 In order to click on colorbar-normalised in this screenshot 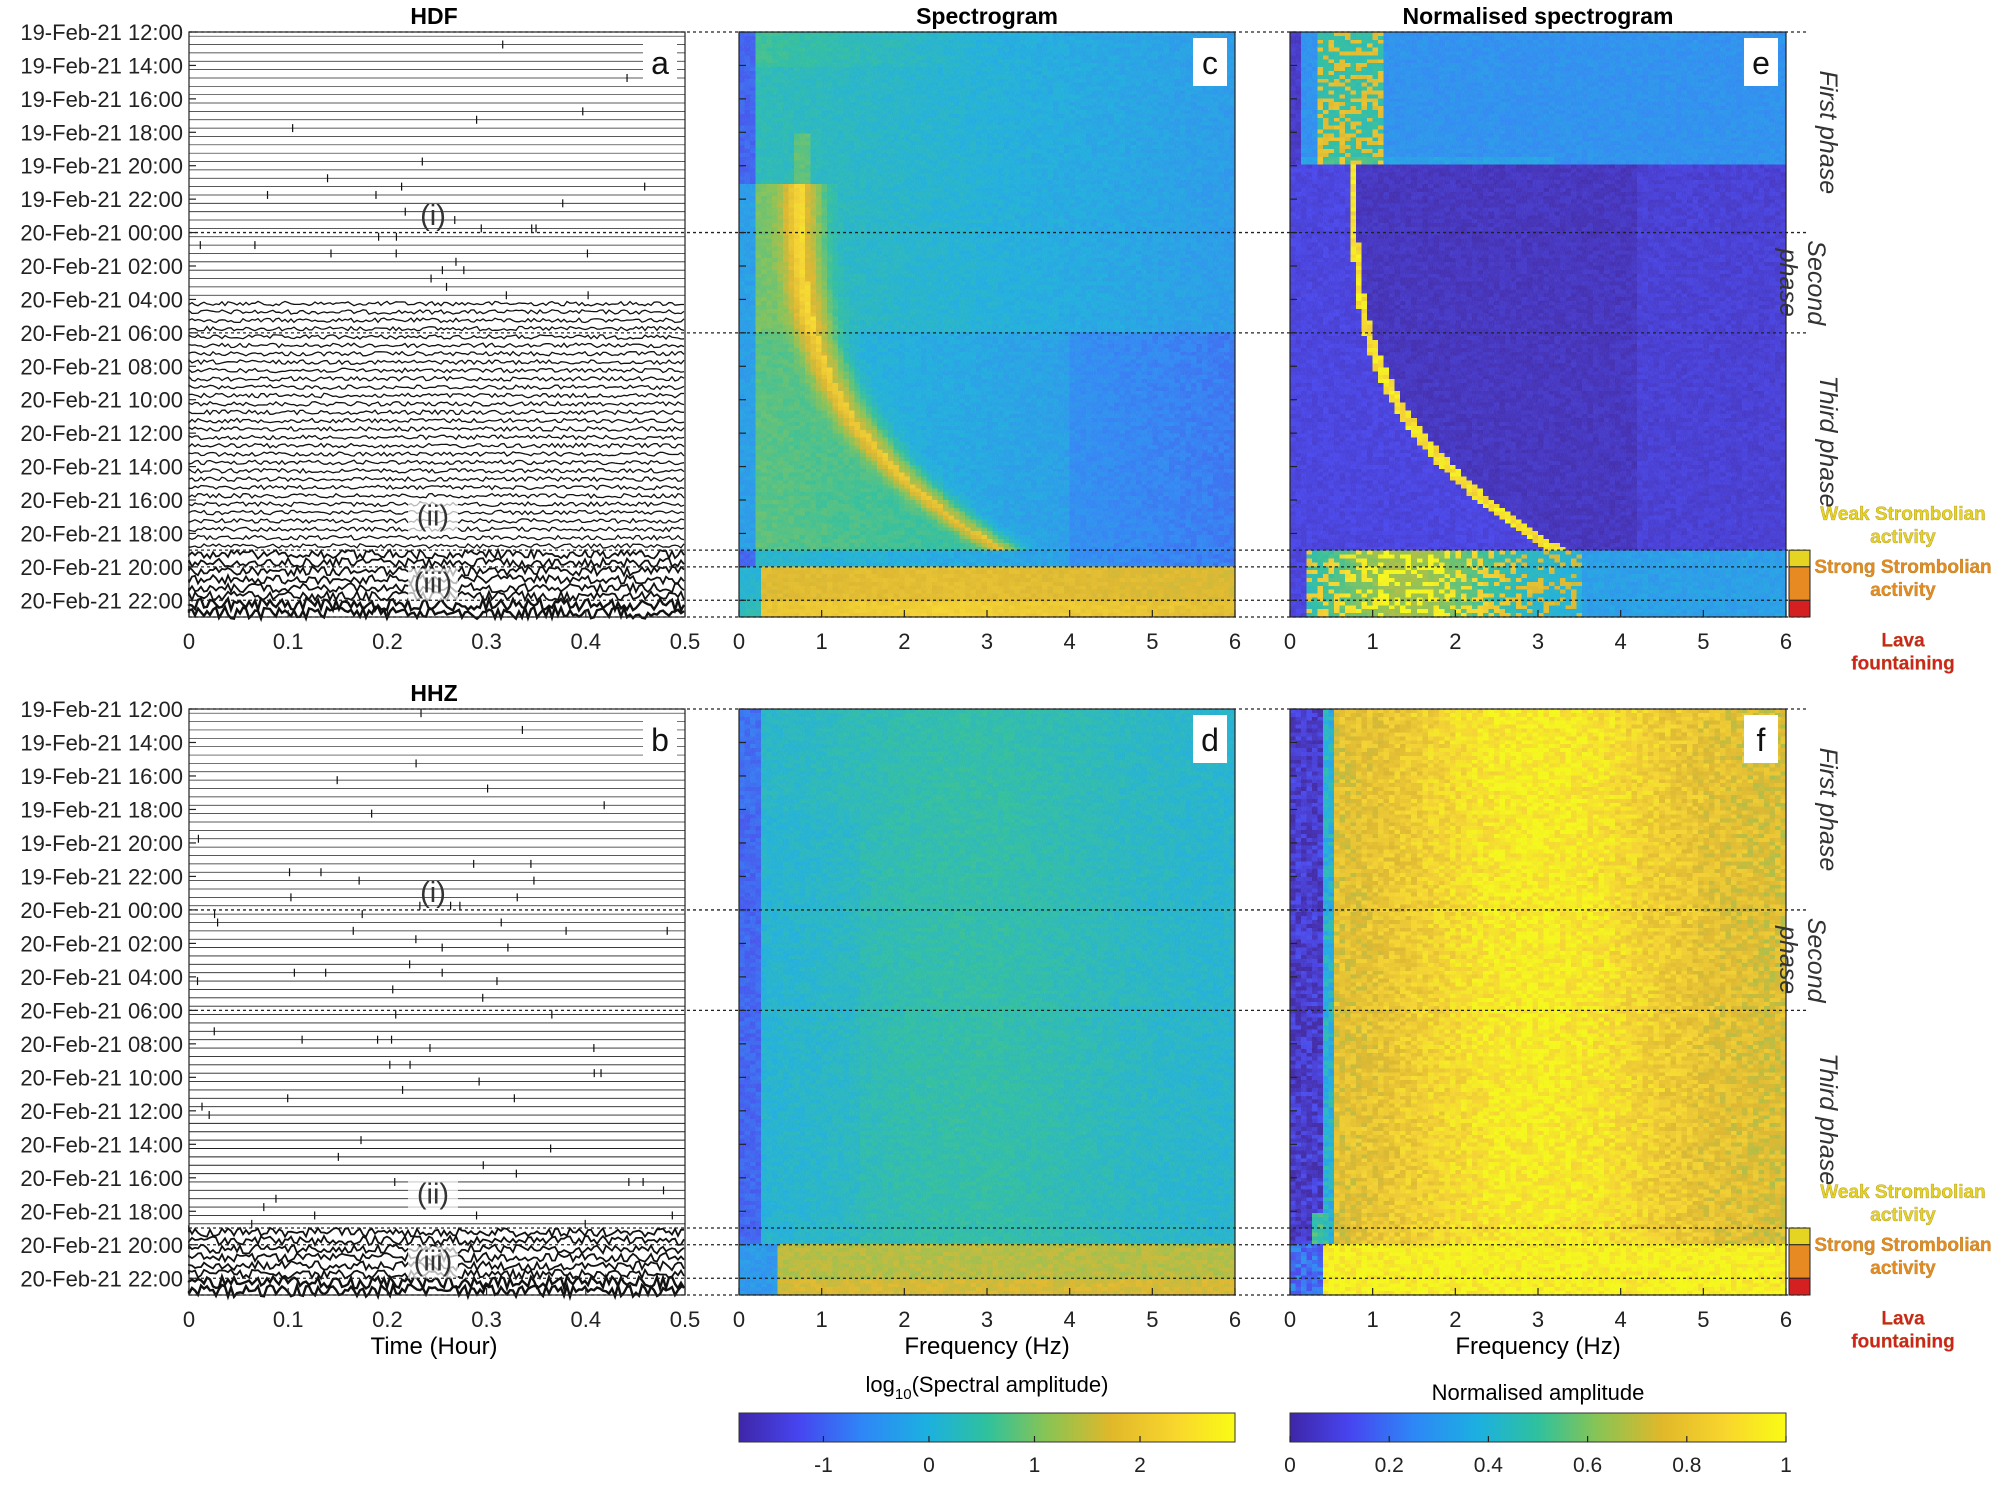, I will do `click(1538, 1427)`.